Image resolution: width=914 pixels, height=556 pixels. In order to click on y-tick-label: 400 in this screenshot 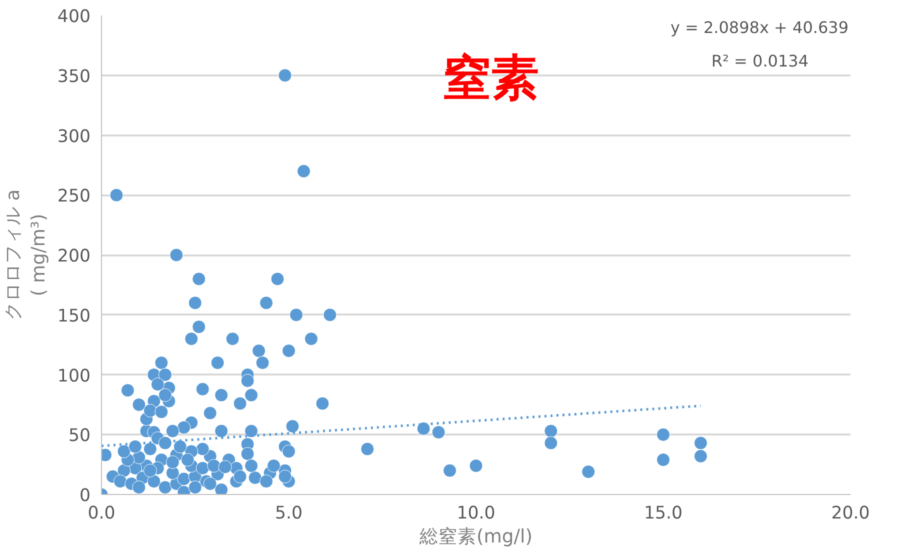, I will do `click(74, 17)`.